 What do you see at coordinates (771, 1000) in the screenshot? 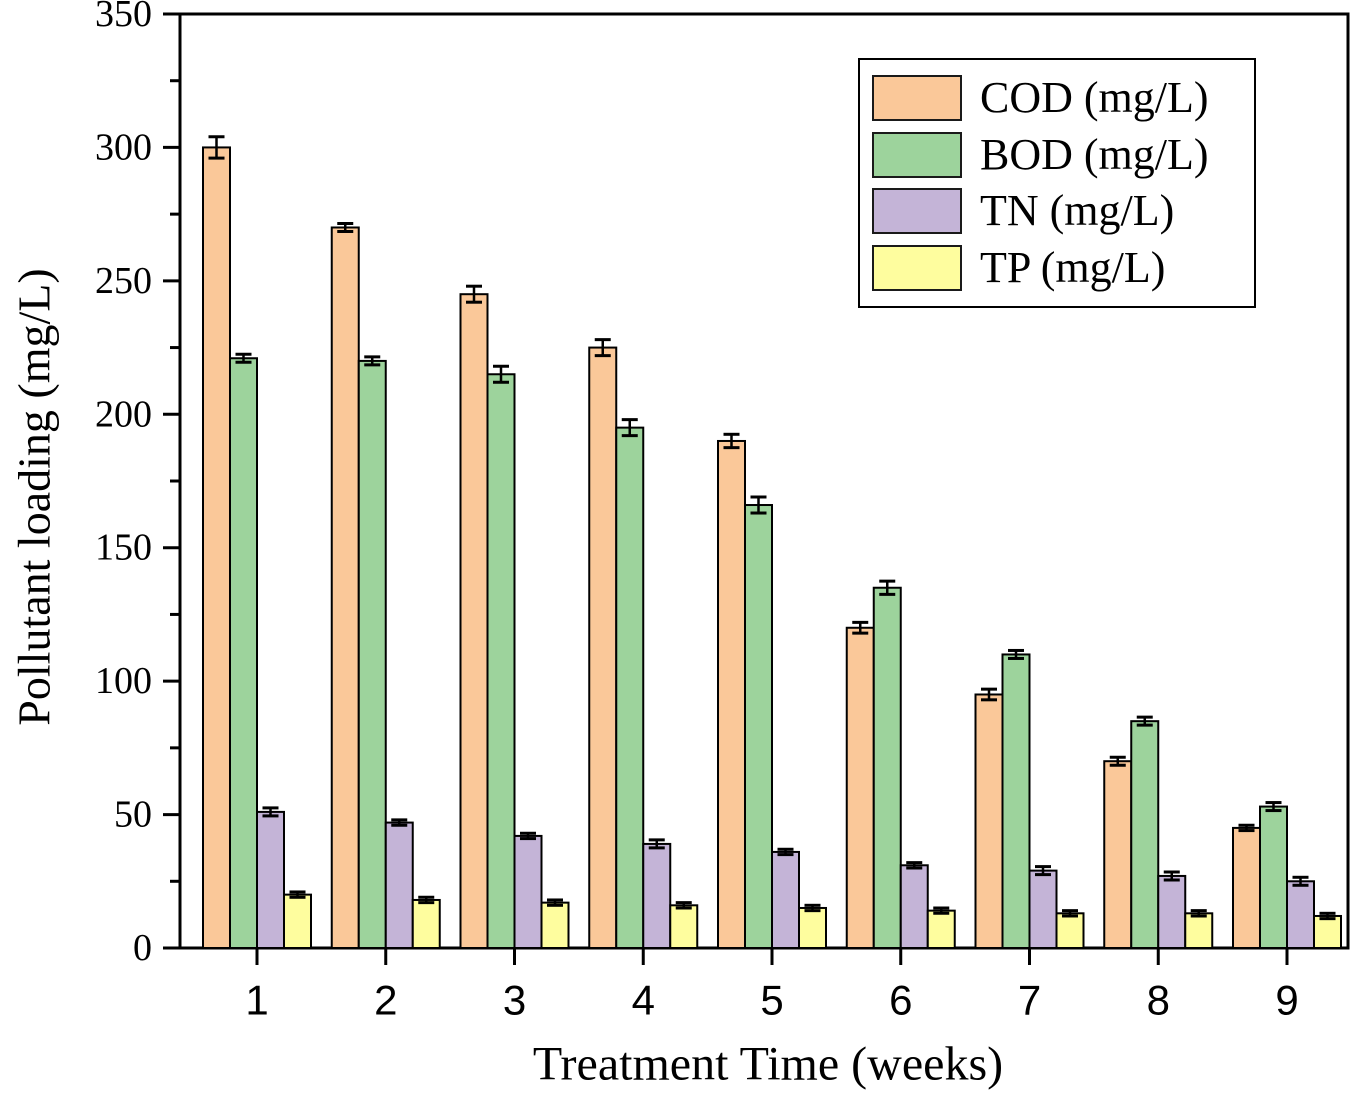
I see `x-tick-label: 5` at bounding box center [771, 1000].